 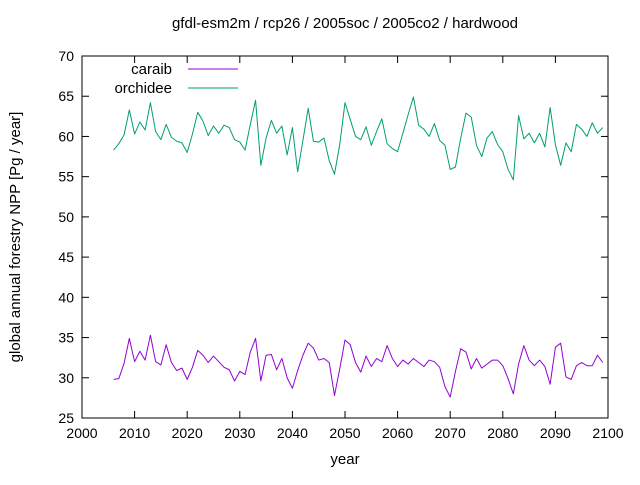 What do you see at coordinates (66, 177) in the screenshot?
I see `y-tick-label: 55` at bounding box center [66, 177].